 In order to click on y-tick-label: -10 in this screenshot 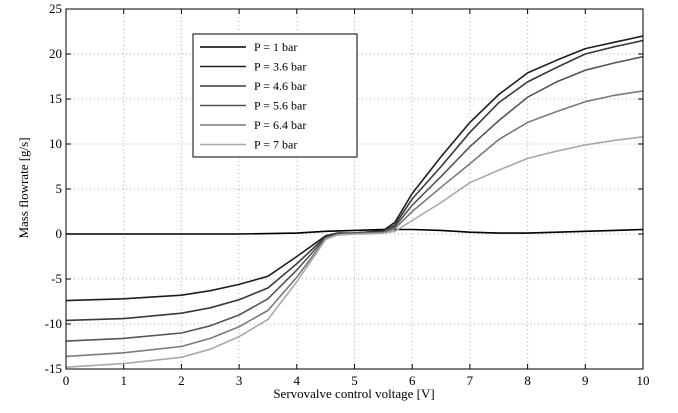, I will do `click(53, 323)`.